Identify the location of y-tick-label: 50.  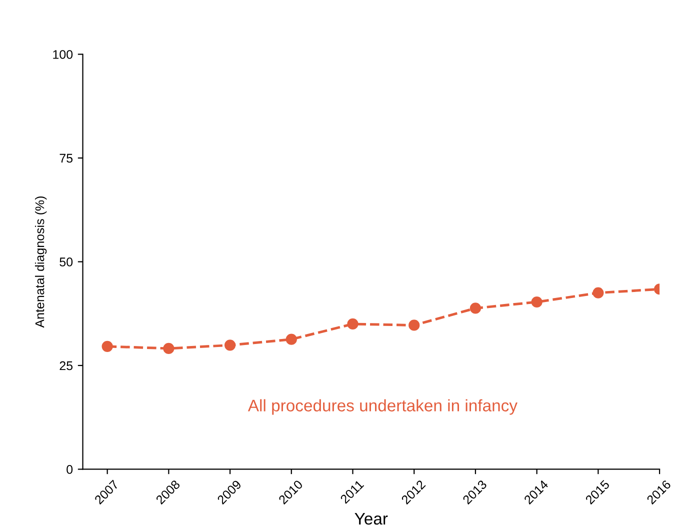
(66, 262).